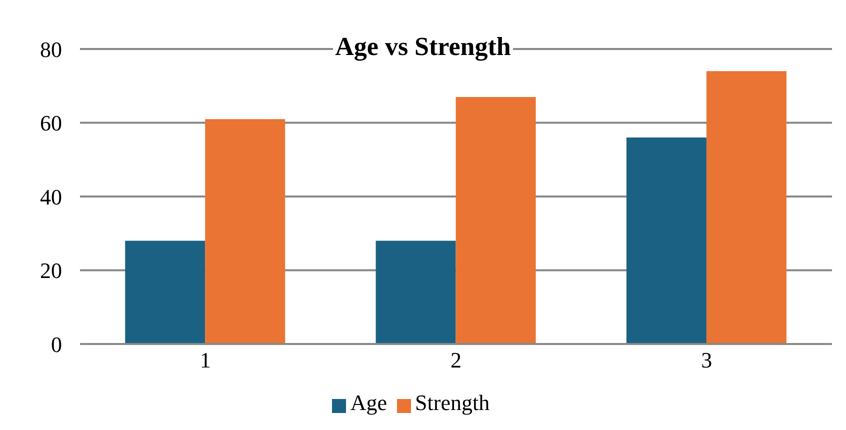 The width and height of the screenshot is (846, 430). I want to click on y-tick-label: 60, so click(51, 123).